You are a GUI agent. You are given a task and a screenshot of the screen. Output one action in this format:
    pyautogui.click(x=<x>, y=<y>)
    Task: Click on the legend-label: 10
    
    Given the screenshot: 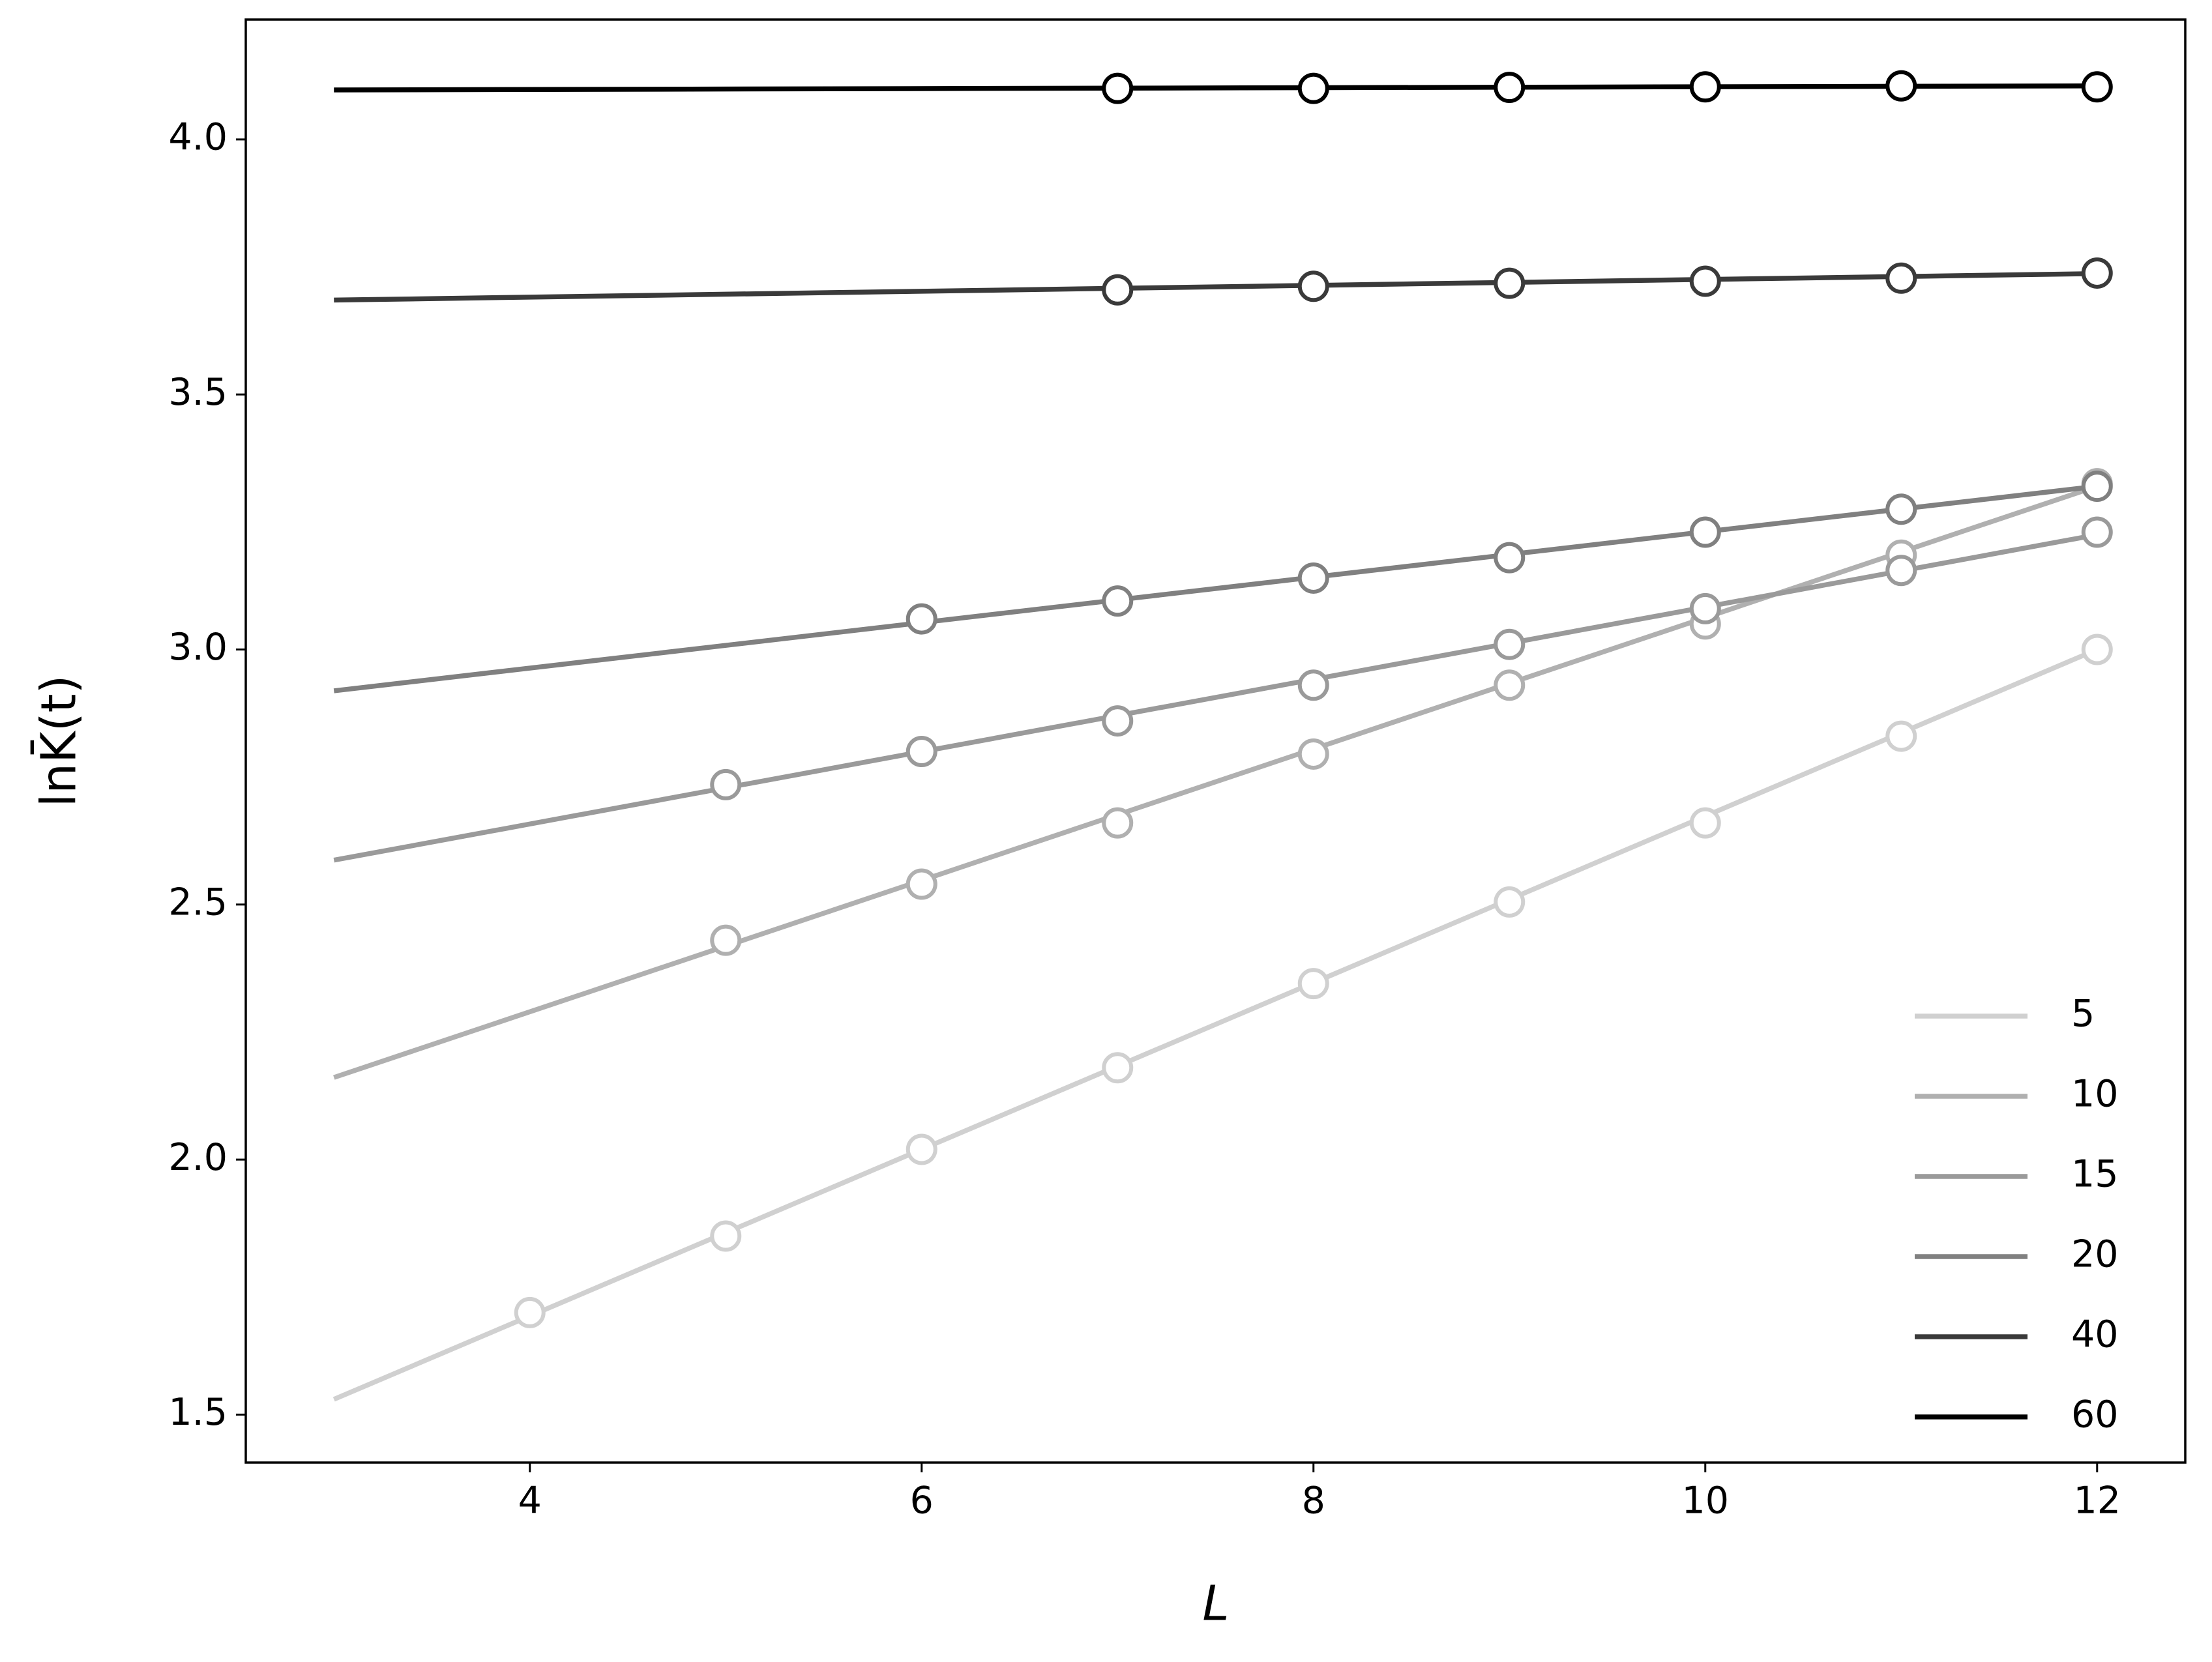 What is the action you would take?
    pyautogui.click(x=2095, y=1094)
    